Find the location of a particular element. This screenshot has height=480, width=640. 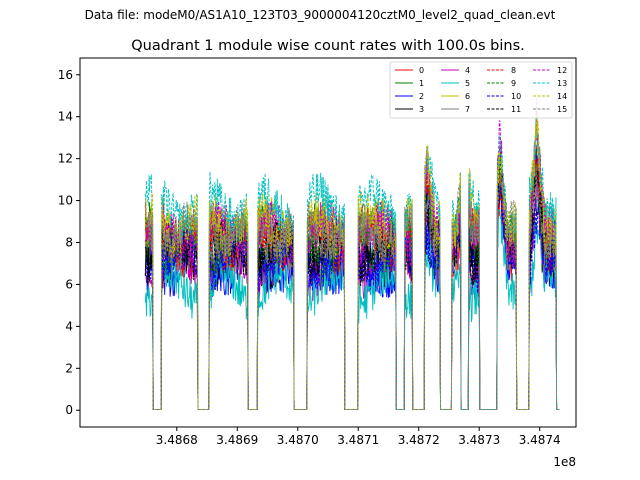

x-tick-label: 3.4874 is located at coordinates (540, 440).